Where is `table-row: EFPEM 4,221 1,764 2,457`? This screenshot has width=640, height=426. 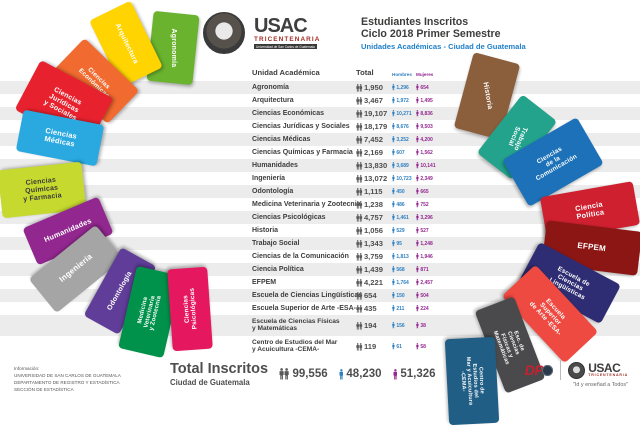
table-row: EFPEM 4,221 1,764 2,457 is located at coordinates (320, 282).